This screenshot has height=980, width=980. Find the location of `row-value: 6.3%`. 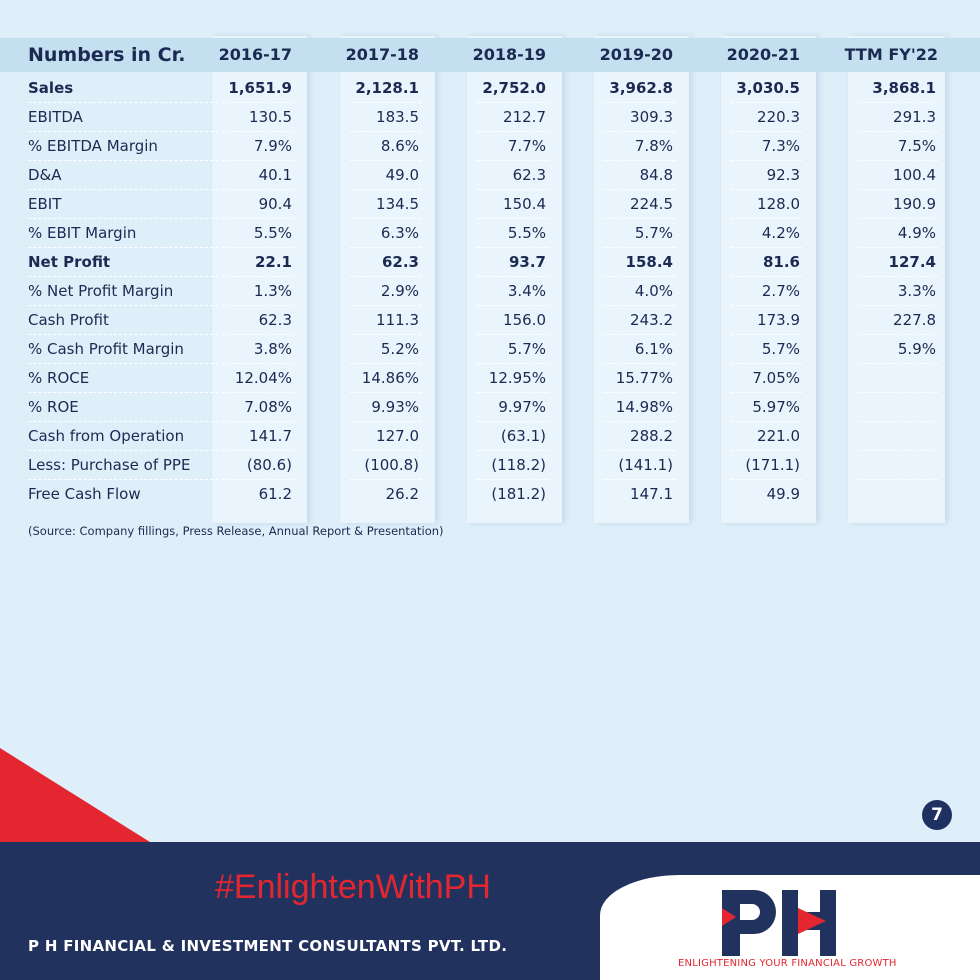

row-value: 6.3% is located at coordinates (399, 233).